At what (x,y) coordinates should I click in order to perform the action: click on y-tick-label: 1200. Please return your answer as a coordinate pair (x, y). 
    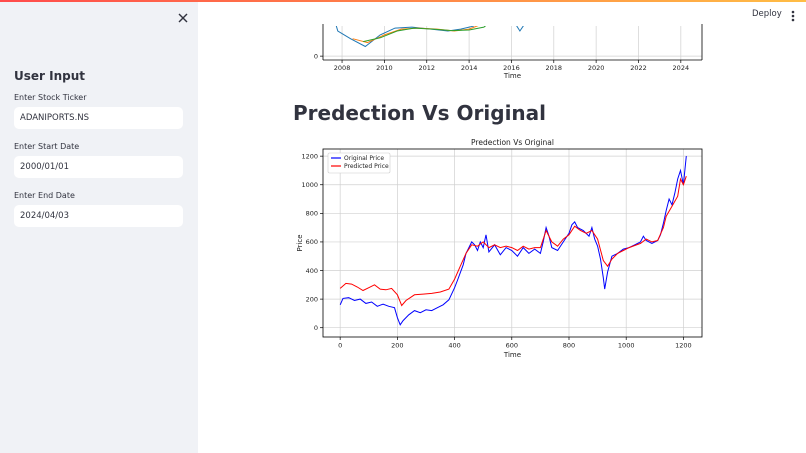
    Looking at the image, I should click on (309, 156).